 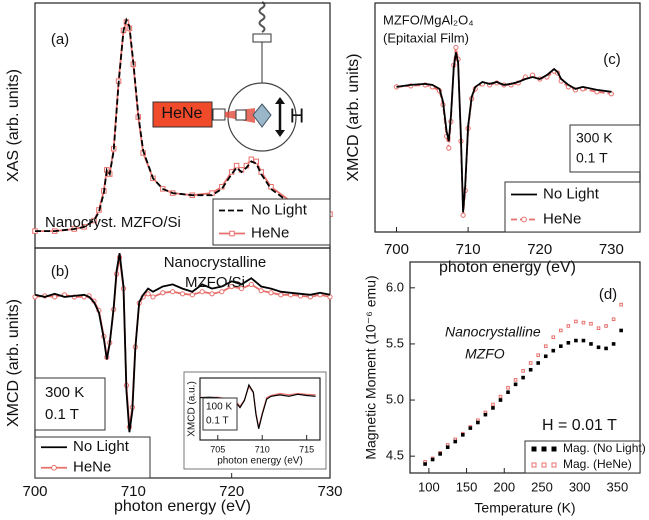 I want to click on legend-label: Mag. (HeNe), so click(x=597, y=464).